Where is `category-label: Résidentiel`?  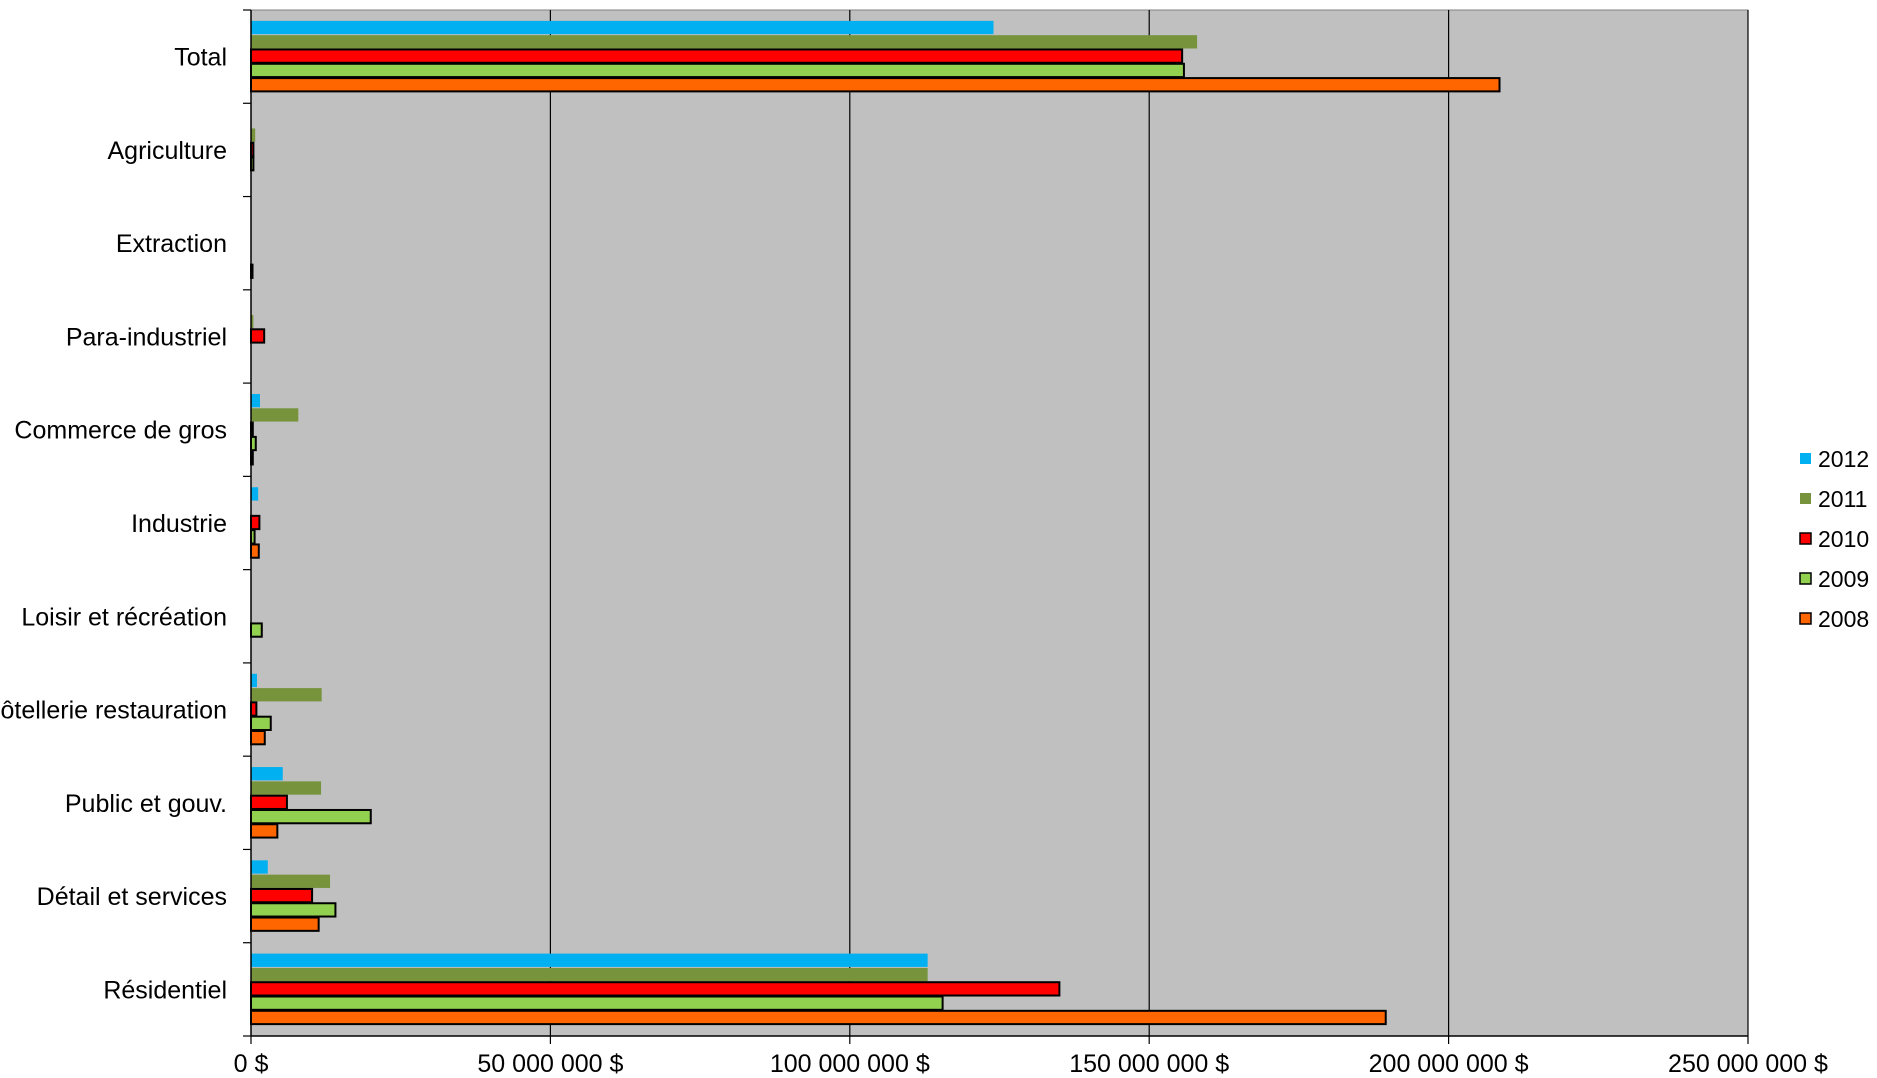 category-label: Résidentiel is located at coordinates (165, 990).